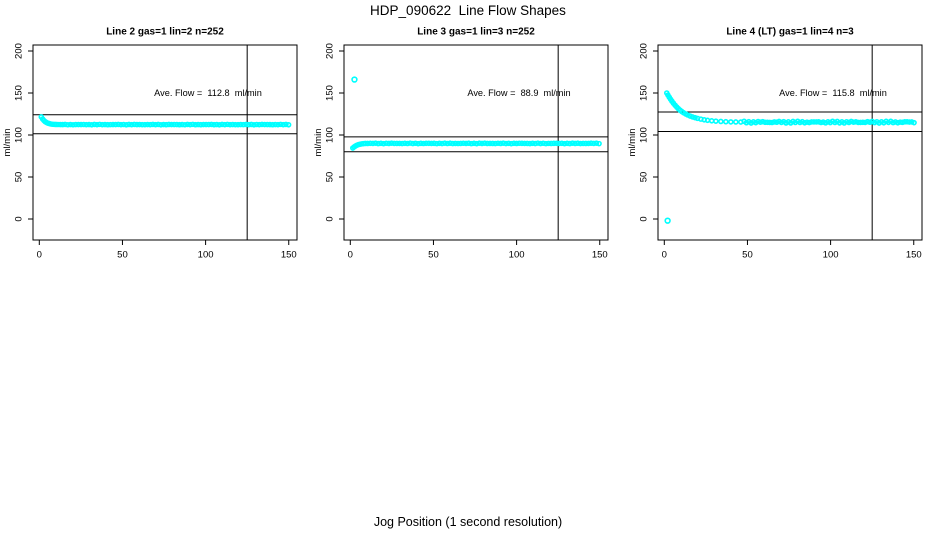 The image size is (936, 540). What do you see at coordinates (468, 522) in the screenshot?
I see `x-axis-label: Jog Position (1 second resolution)` at bounding box center [468, 522].